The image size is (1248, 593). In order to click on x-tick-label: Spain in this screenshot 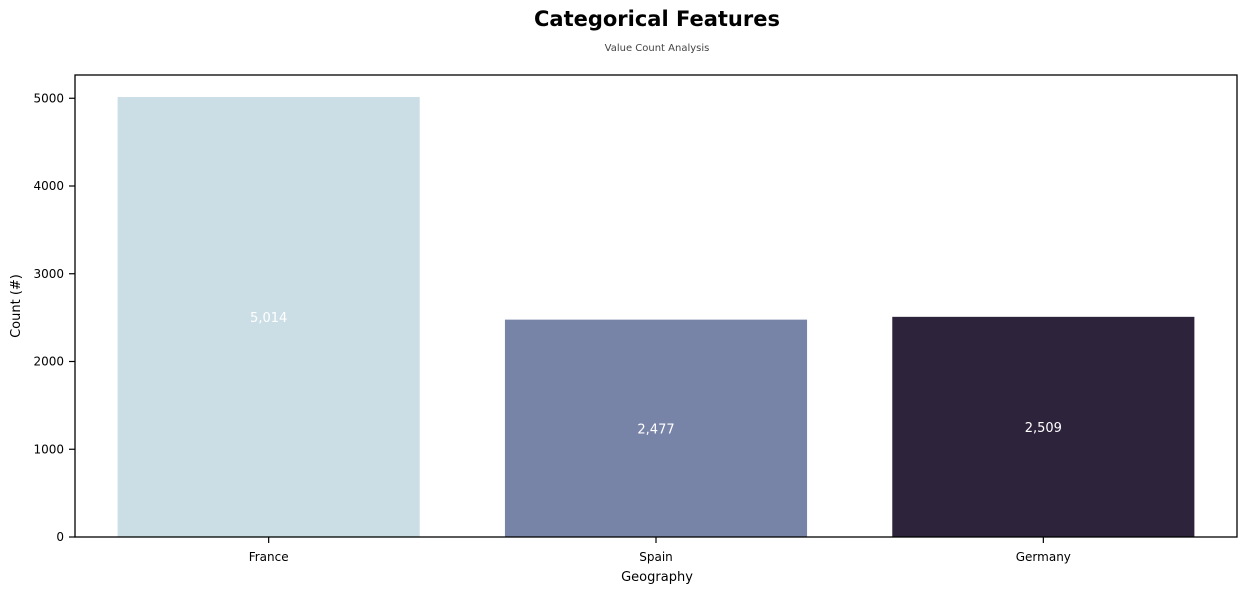, I will do `click(656, 557)`.